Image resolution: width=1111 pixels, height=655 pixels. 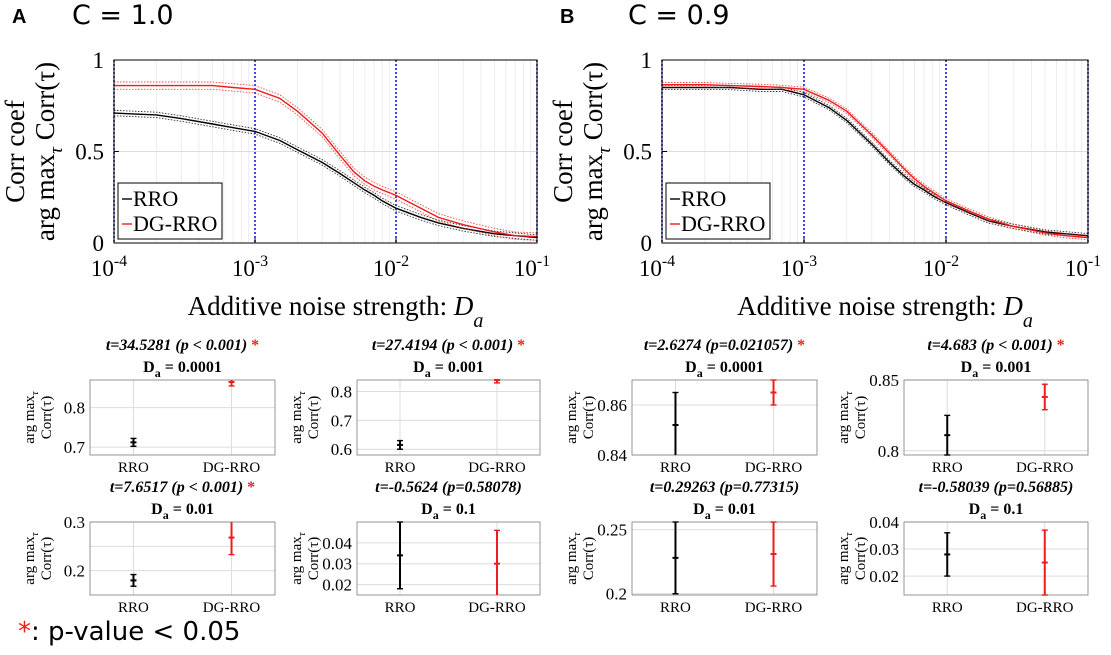 I want to click on subplot-y-tick-label: 0.3, so click(x=74, y=522).